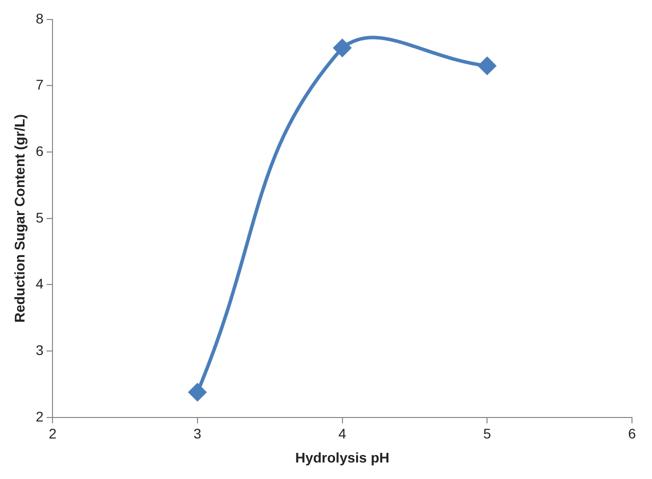 Image resolution: width=652 pixels, height=479 pixels. I want to click on y-tick-label: 6, so click(40, 150).